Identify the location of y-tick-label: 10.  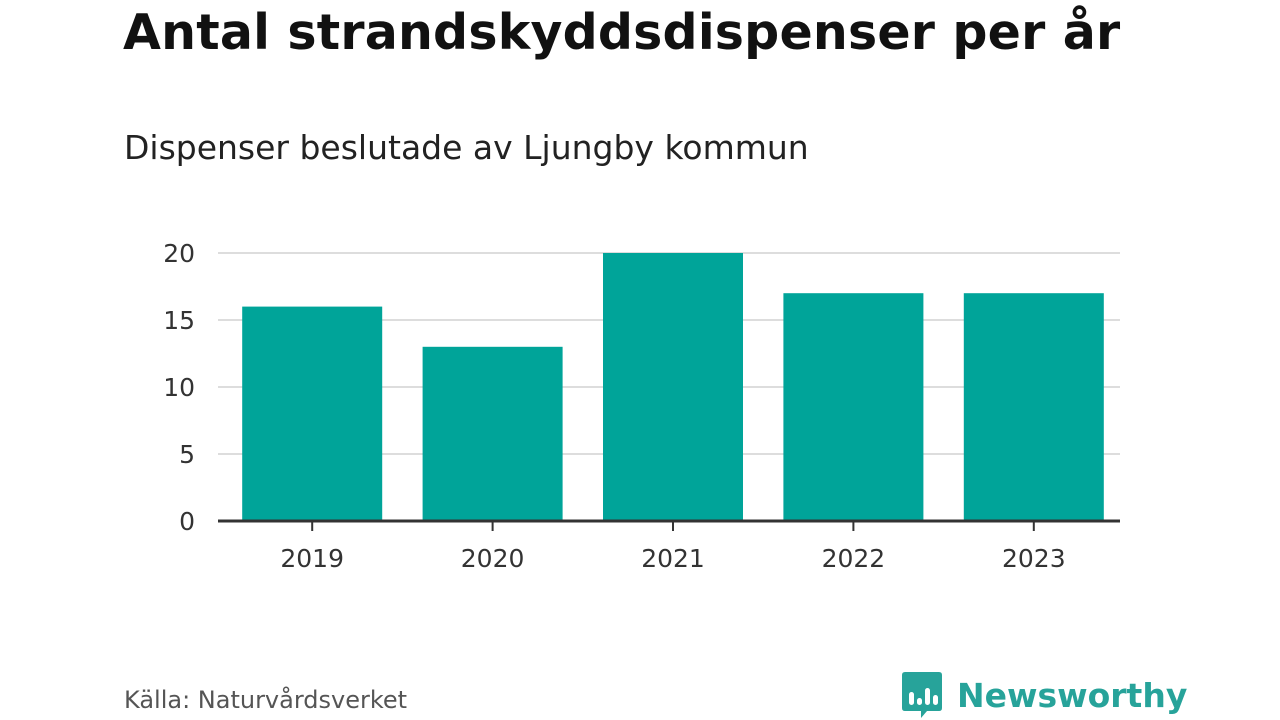
(179, 387).